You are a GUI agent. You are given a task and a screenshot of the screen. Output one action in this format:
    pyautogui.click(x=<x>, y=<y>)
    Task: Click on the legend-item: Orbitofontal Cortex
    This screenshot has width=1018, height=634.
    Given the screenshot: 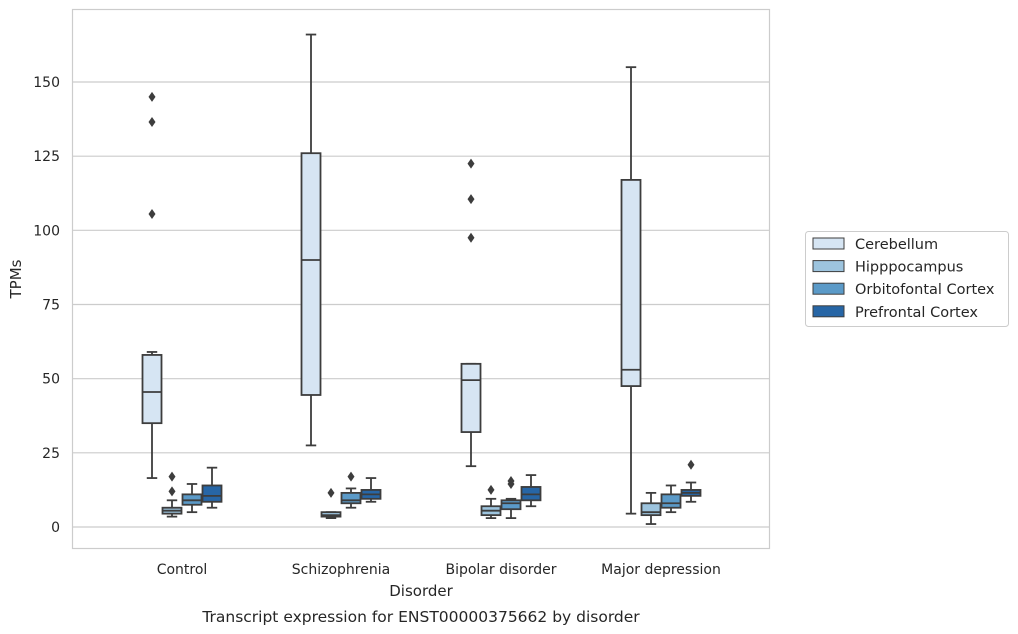 What is the action you would take?
    pyautogui.click(x=903, y=290)
    